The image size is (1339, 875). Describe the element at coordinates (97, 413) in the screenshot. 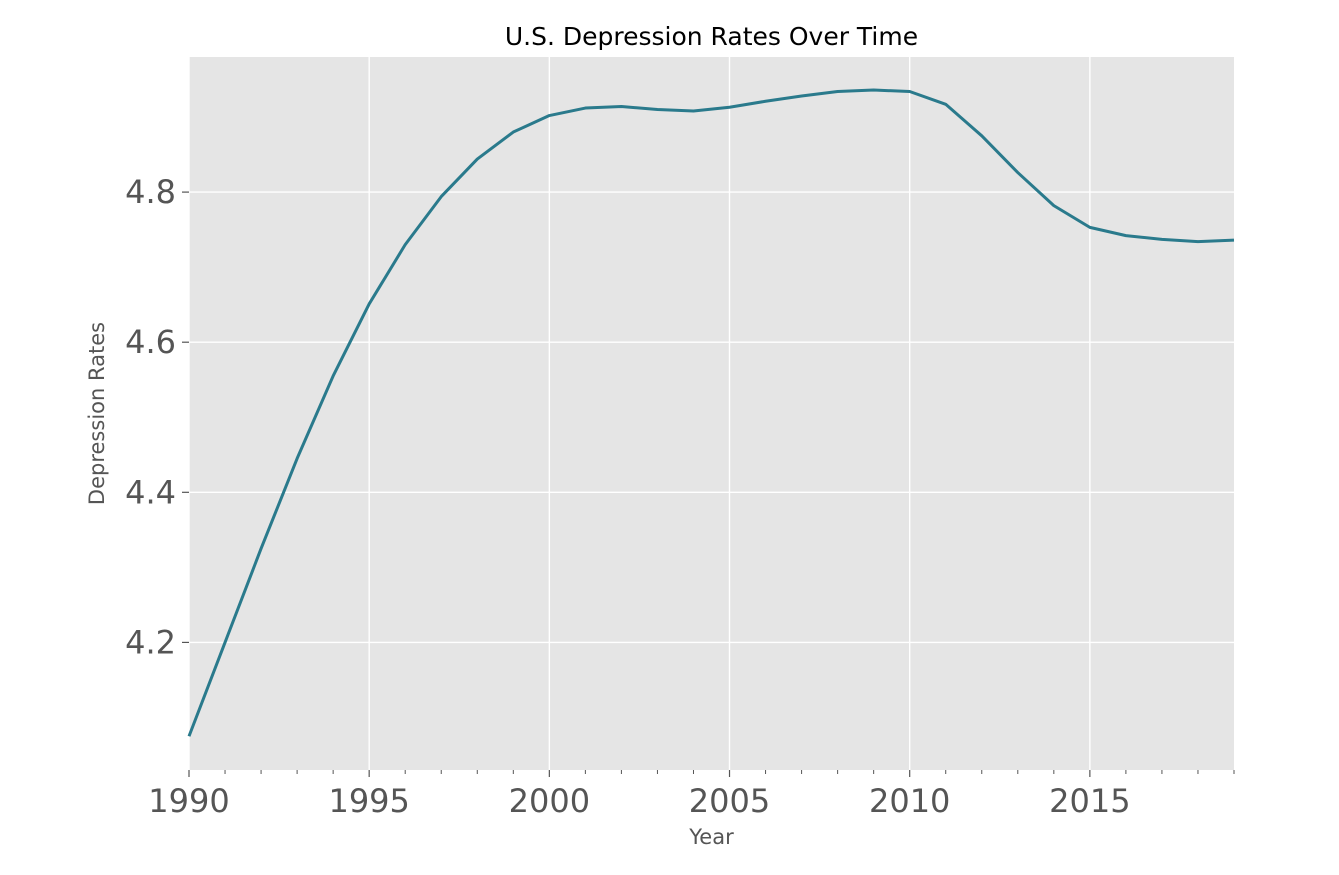

I see `y-axis-label: Depression Rates` at that location.